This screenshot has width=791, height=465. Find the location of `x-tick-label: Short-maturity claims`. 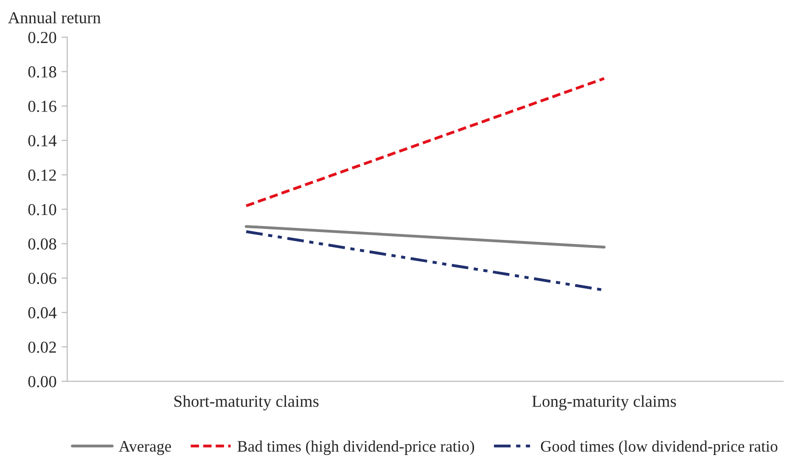

x-tick-label: Short-maturity claims is located at coordinates (246, 402).